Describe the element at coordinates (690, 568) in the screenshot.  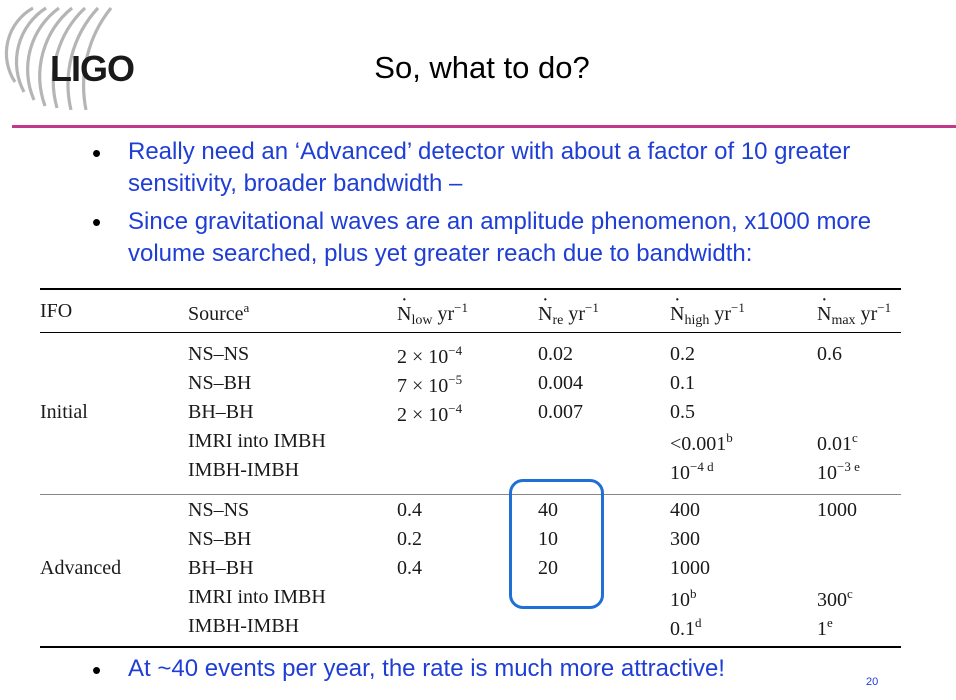
I see `table-cell-n-high: 1000` at that location.